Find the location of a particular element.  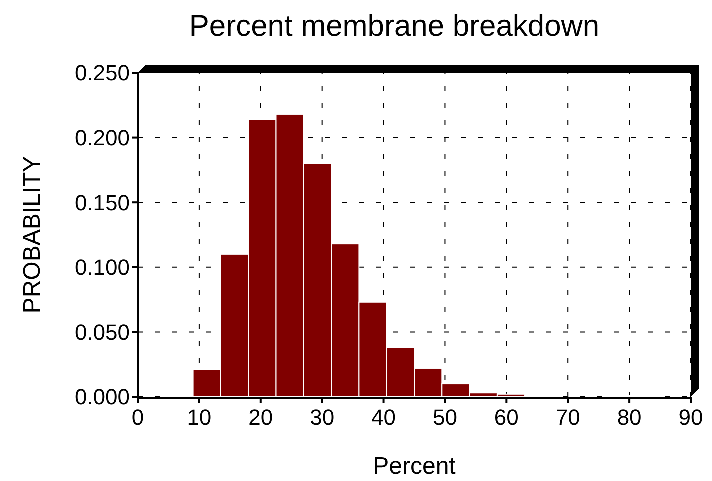

x-tick-label: 30 is located at coordinates (322, 417).